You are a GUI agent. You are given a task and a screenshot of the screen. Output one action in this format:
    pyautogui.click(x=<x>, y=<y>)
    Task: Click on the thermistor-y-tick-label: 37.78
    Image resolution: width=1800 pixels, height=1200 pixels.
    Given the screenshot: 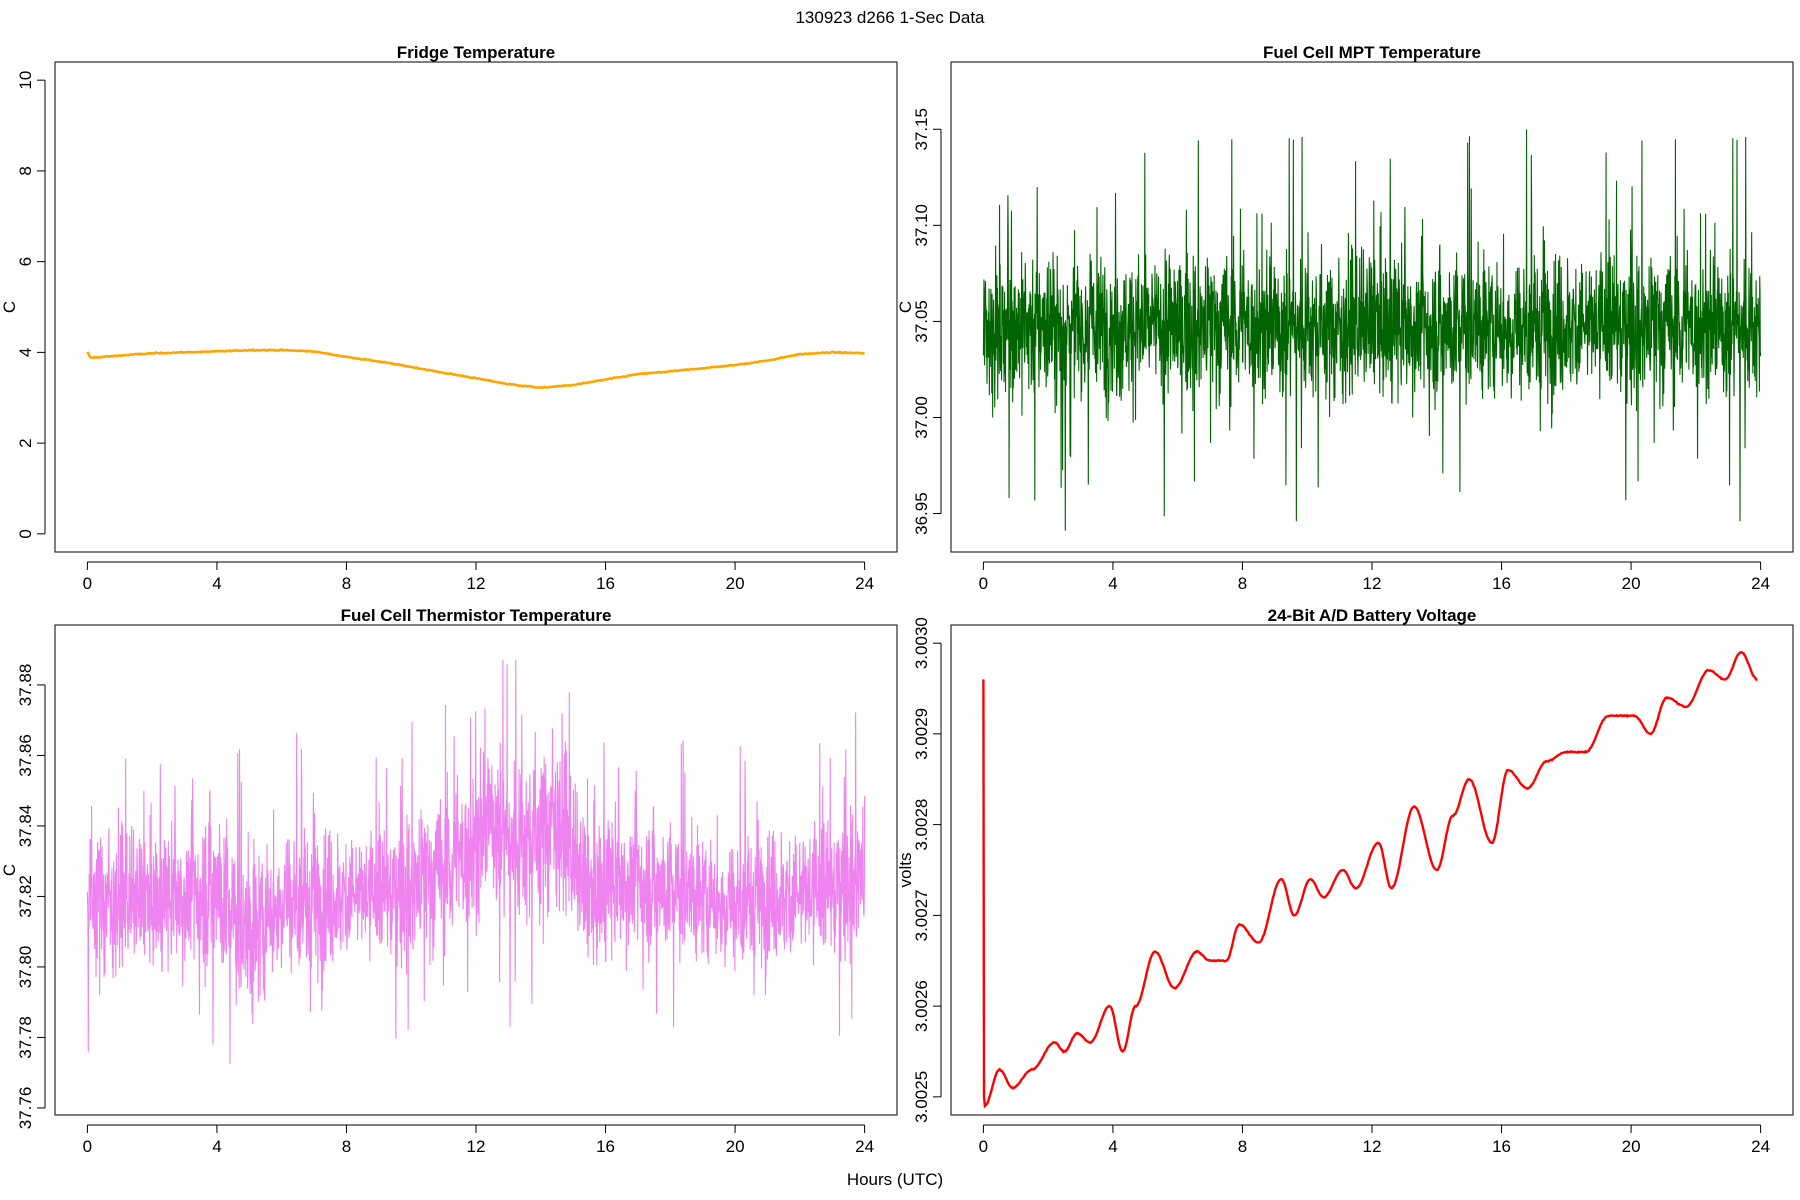 What is the action you would take?
    pyautogui.click(x=25, y=1037)
    